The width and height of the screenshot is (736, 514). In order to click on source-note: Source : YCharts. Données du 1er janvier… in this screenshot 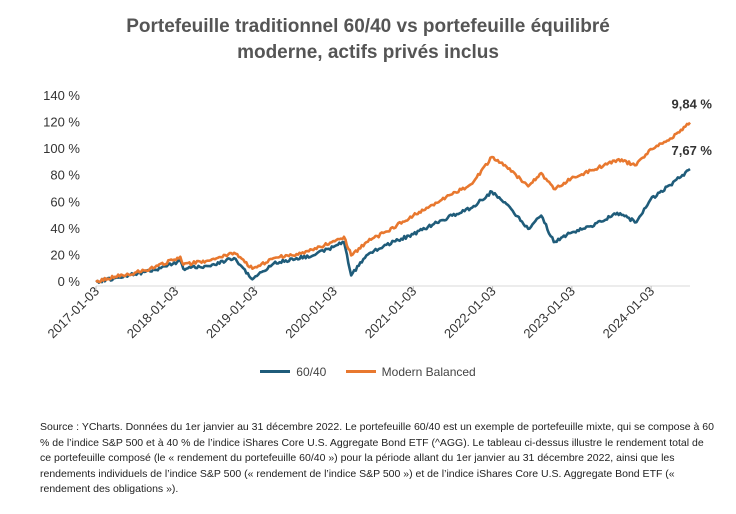, I will do `click(377, 458)`.